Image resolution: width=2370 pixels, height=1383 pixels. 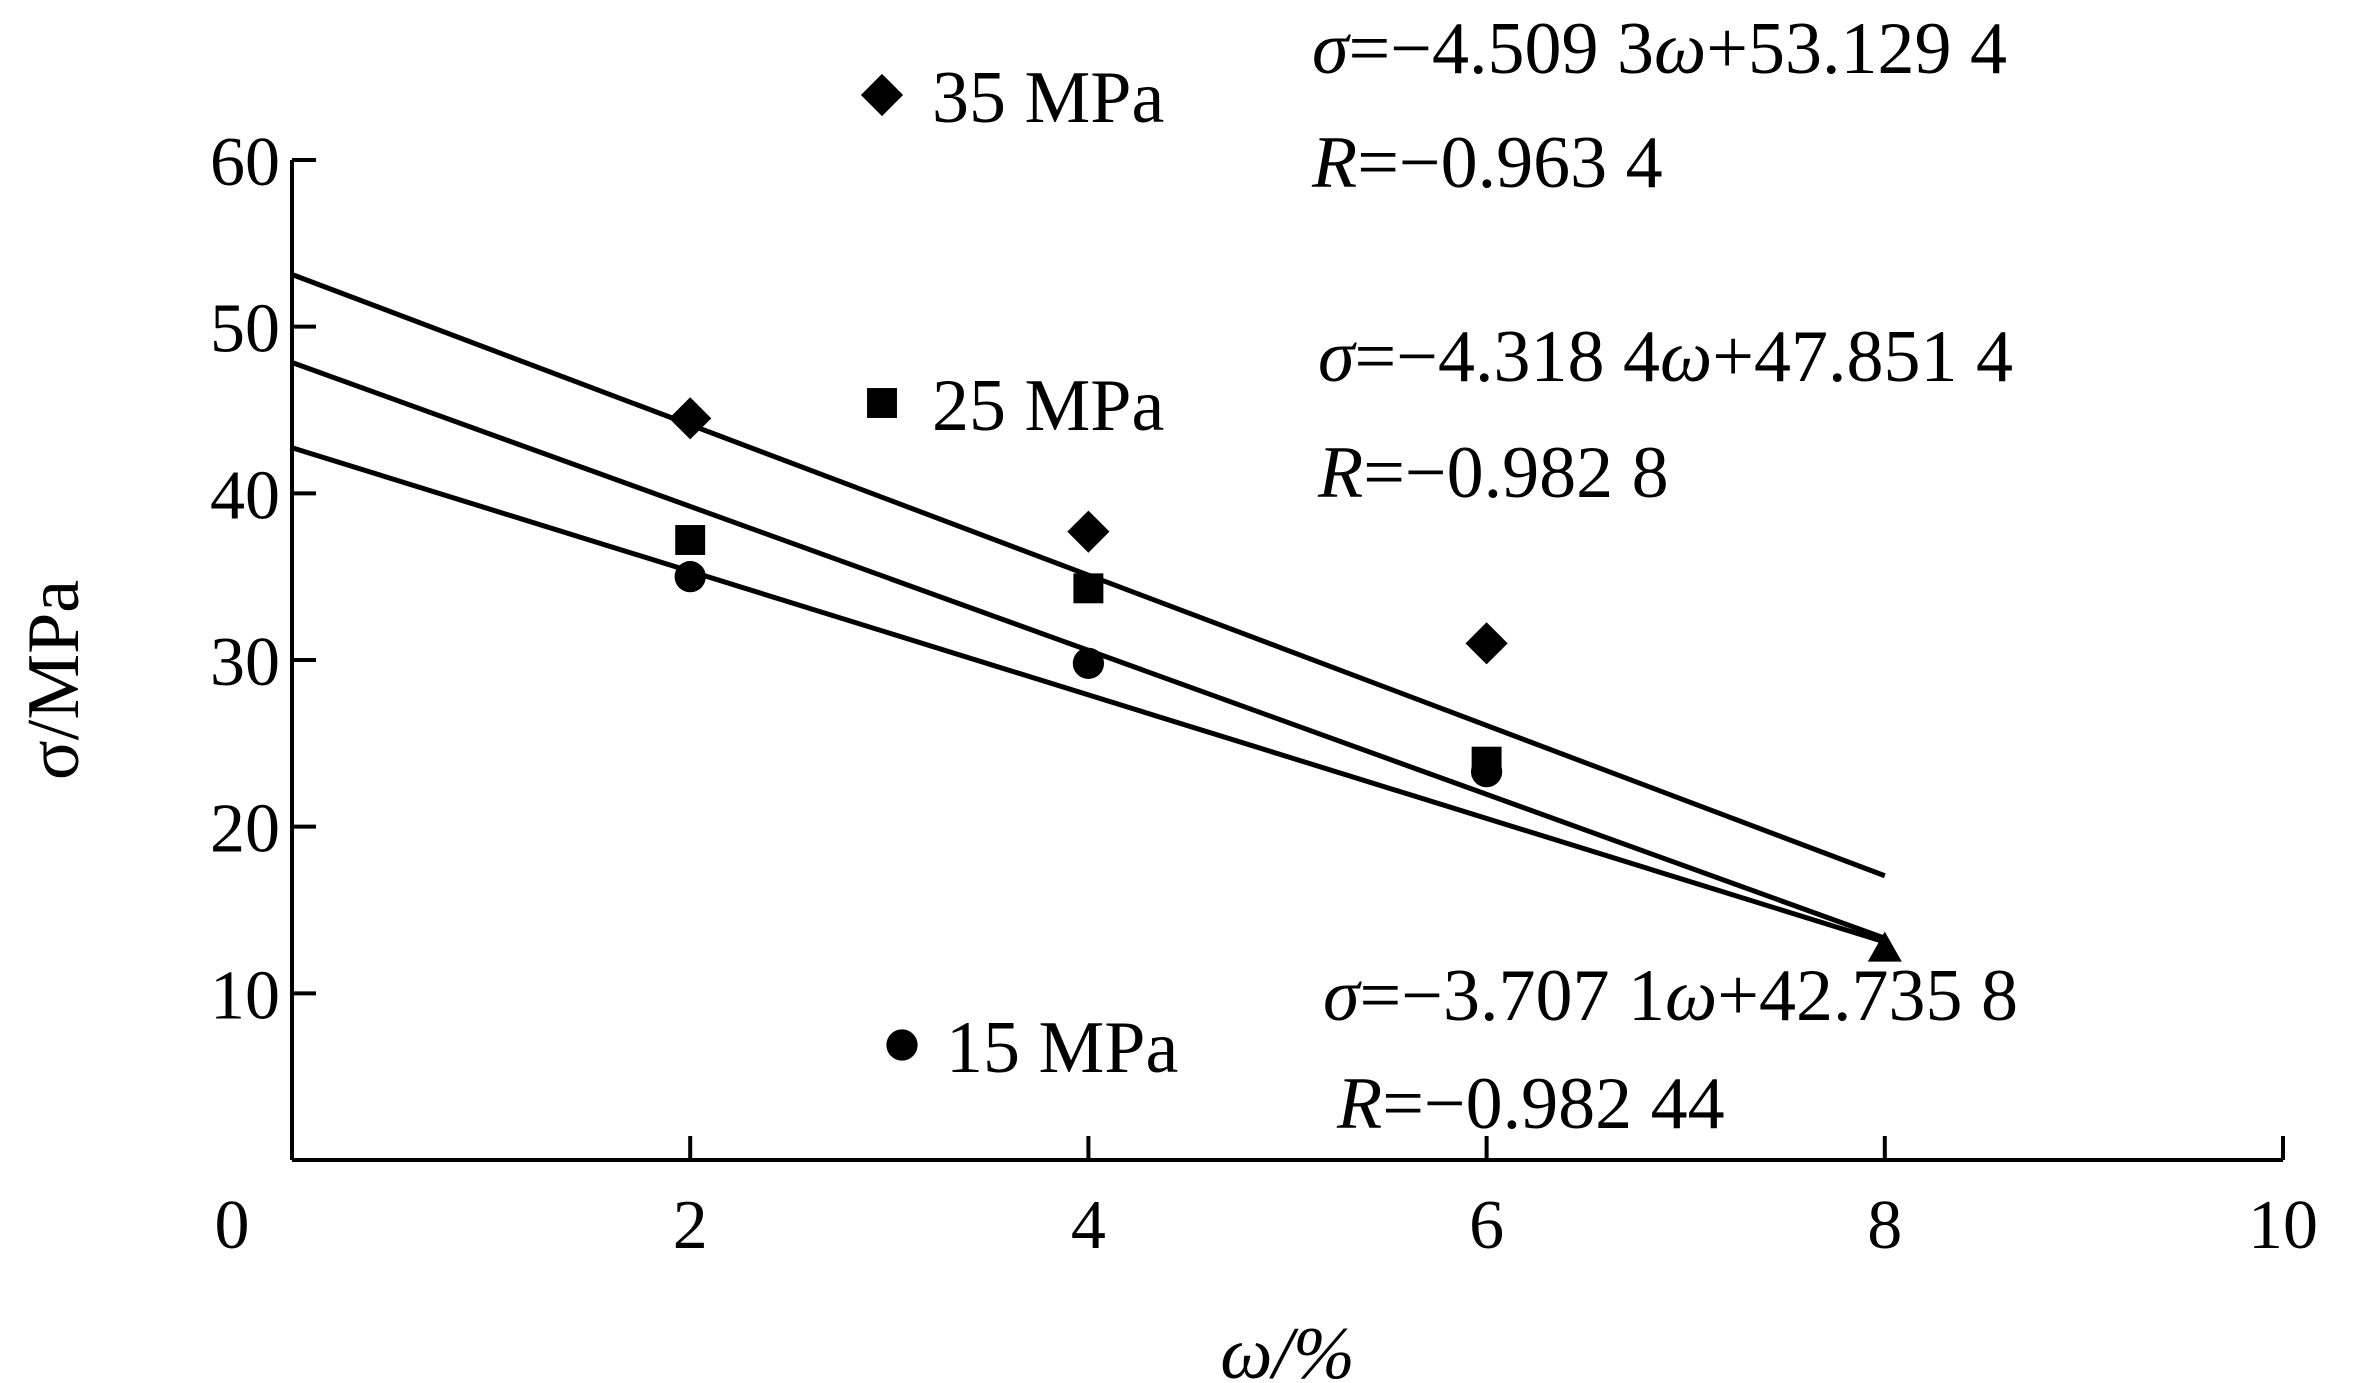 I want to click on correlation-label-part-1: =−0.963 4, so click(x=1509, y=163).